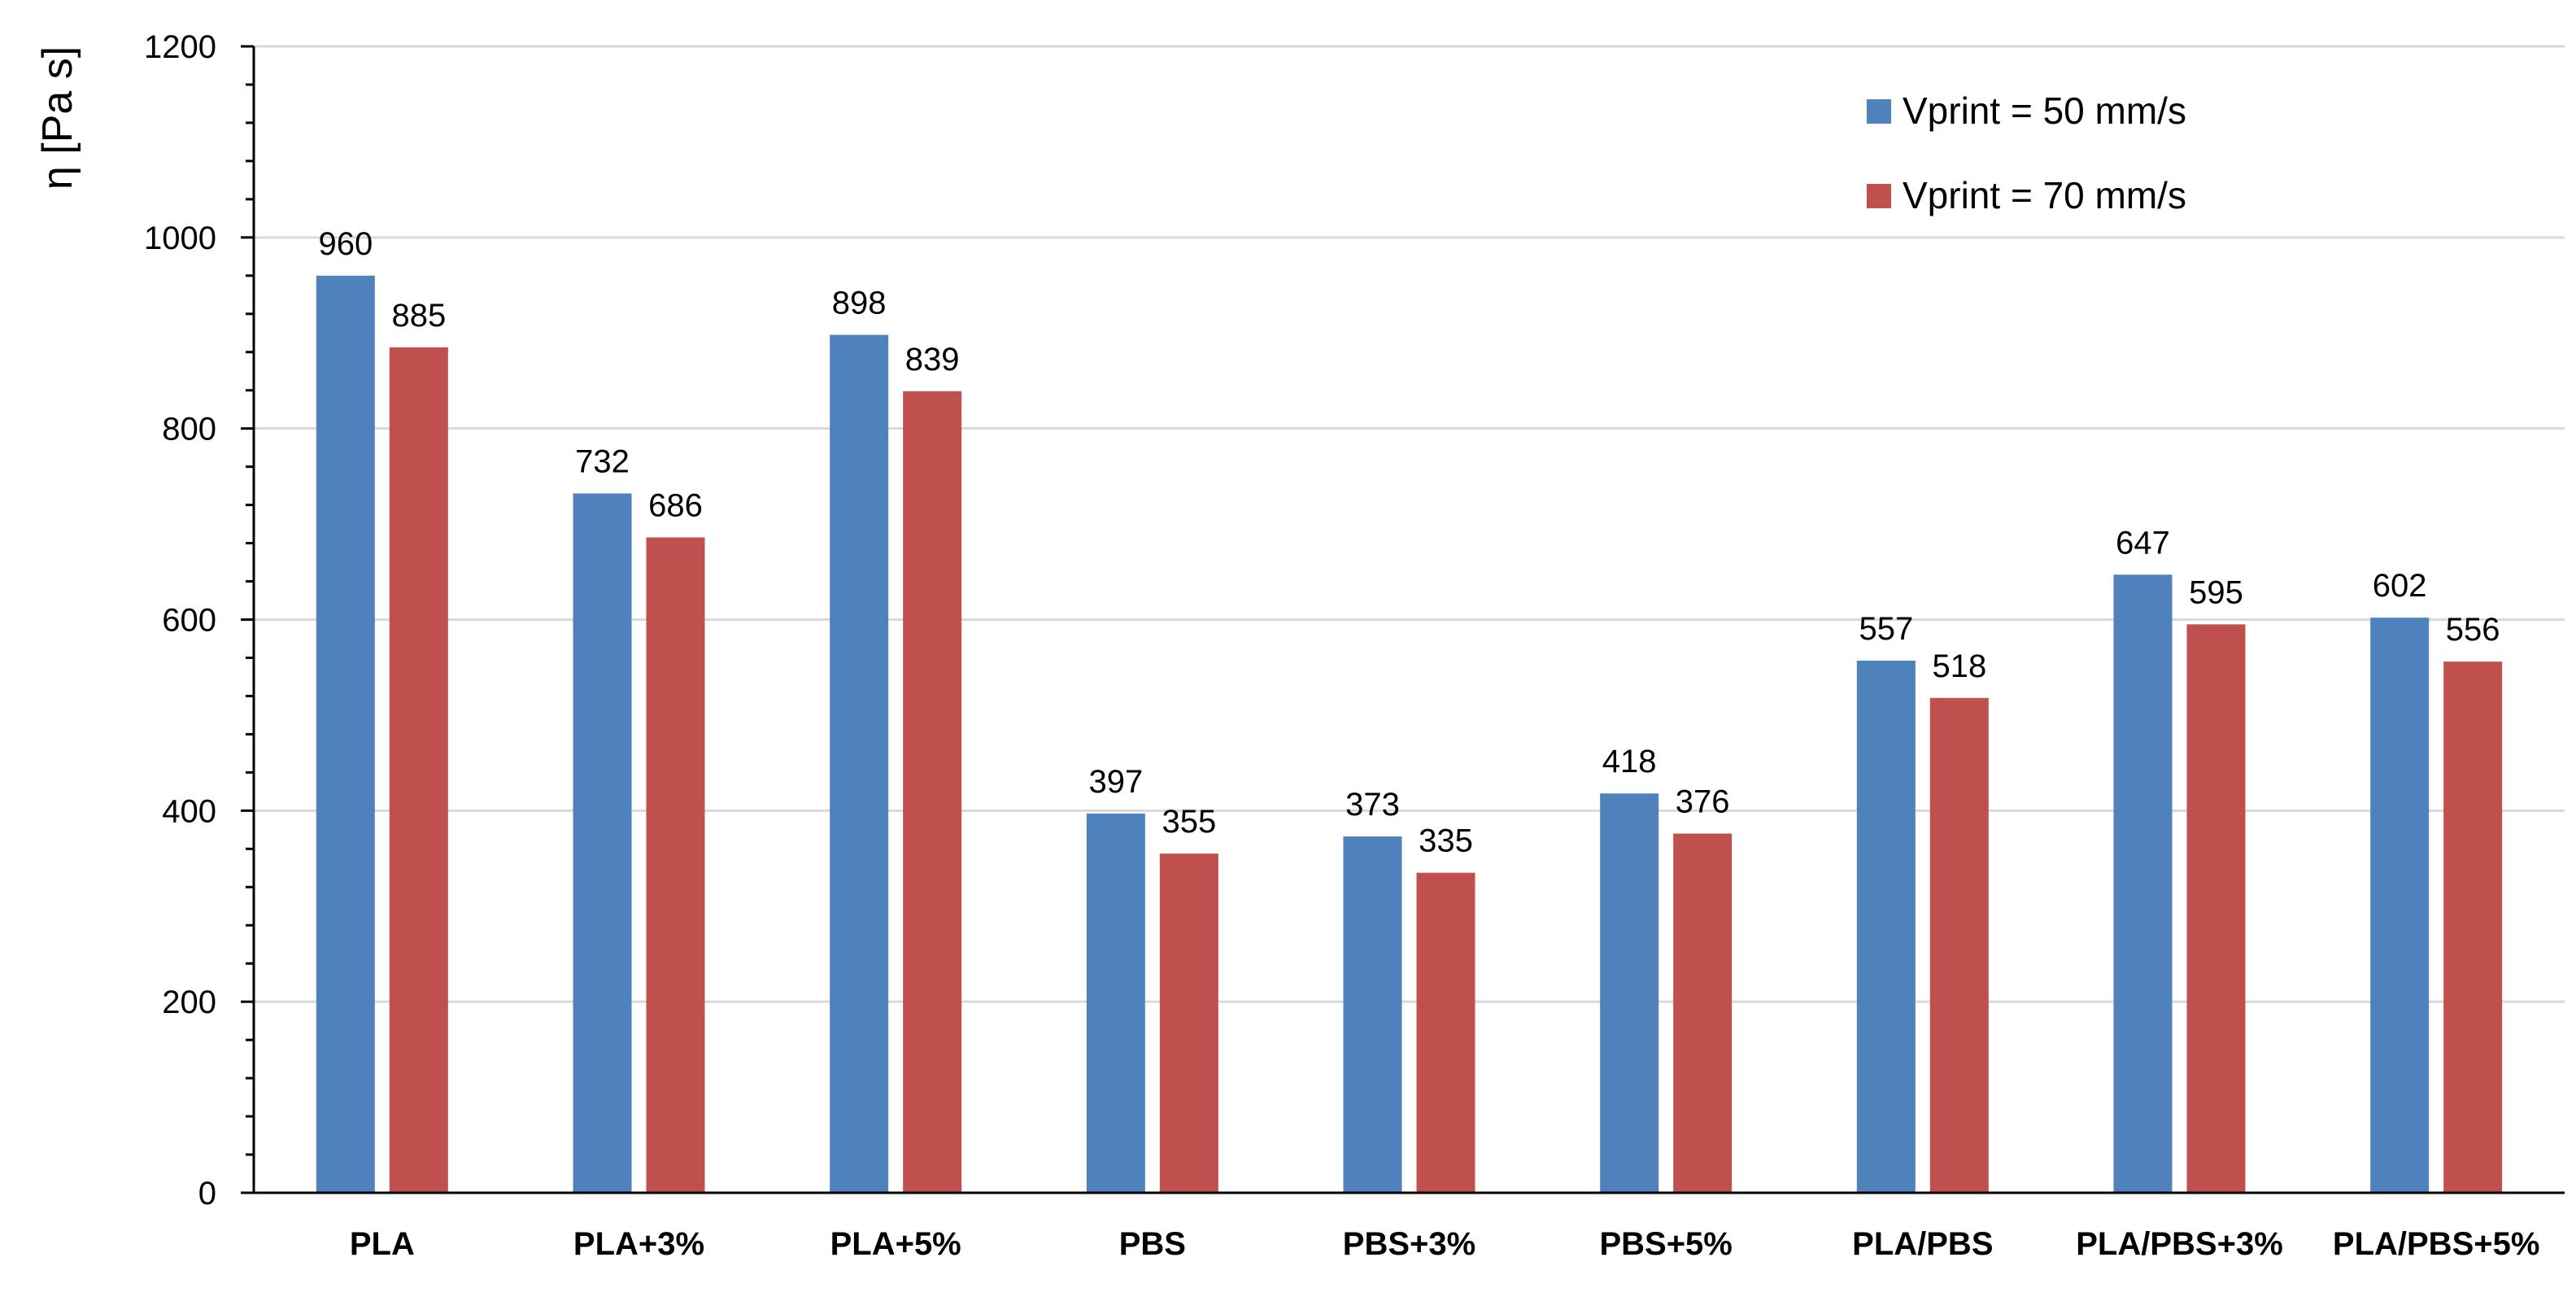  Describe the element at coordinates (2026, 152) in the screenshot. I see `legend: Vprint = 50 mm/s Vprint = 70 mm/s` at that location.